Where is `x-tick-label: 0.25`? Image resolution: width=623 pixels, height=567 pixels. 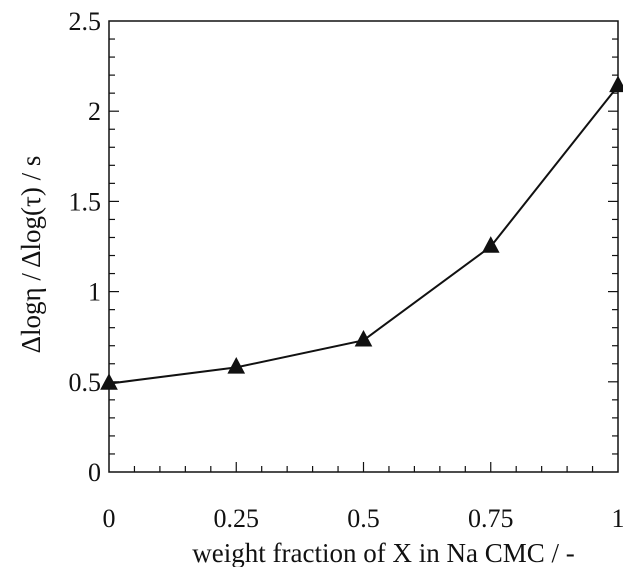
x-tick-label: 0.25 is located at coordinates (237, 518).